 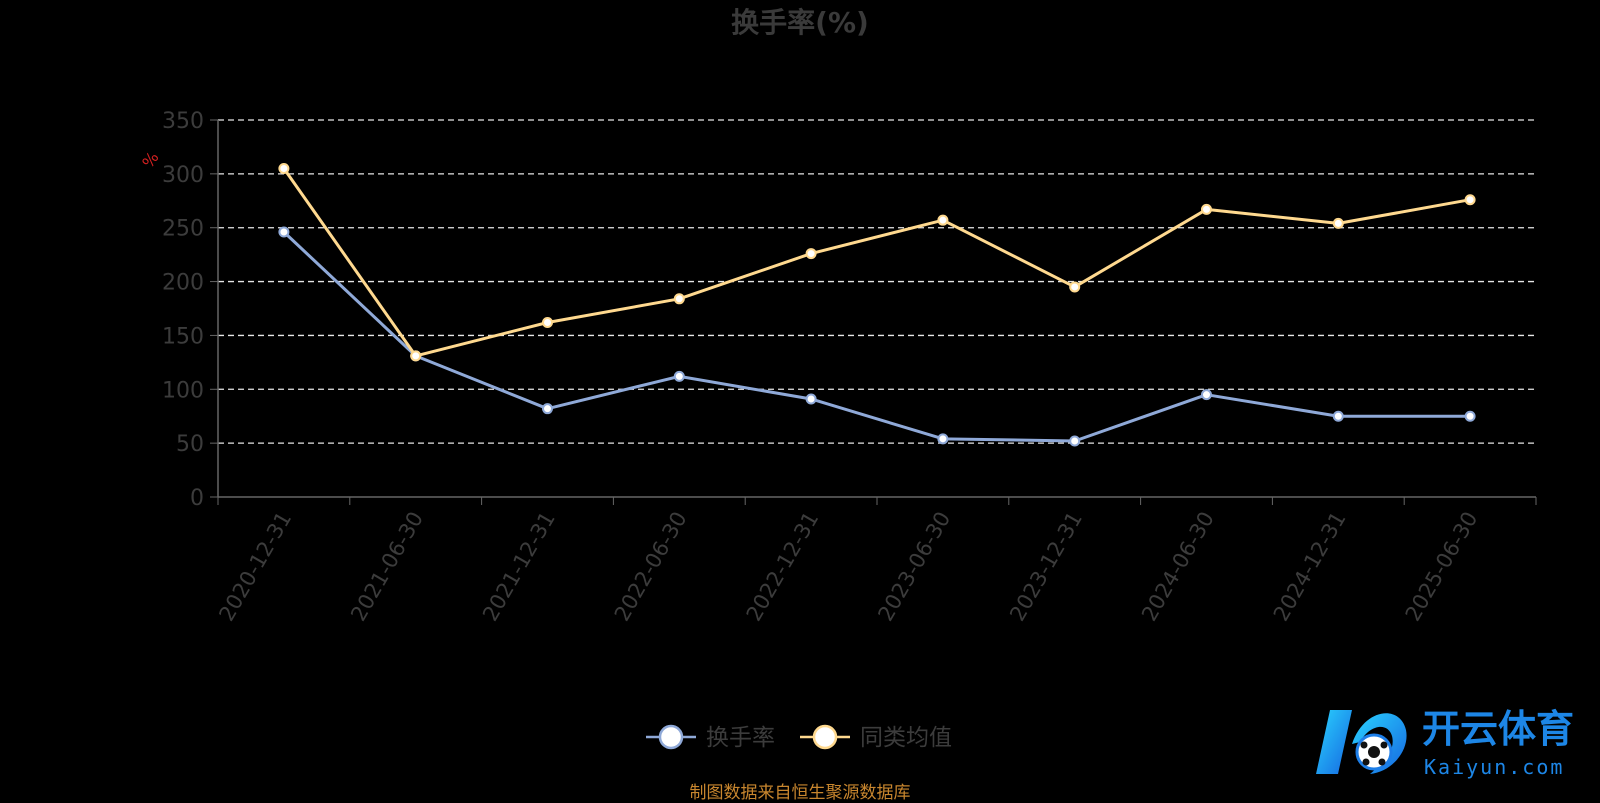 What do you see at coordinates (1442, 567) in the screenshot?
I see `x-tick-label: 2025-06-30` at bounding box center [1442, 567].